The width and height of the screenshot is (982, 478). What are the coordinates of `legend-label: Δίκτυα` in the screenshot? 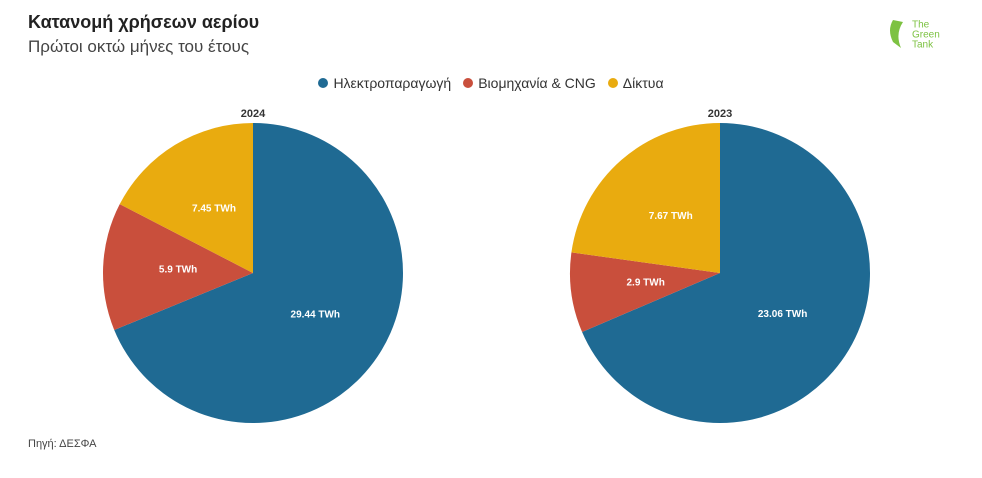 It's located at (643, 83).